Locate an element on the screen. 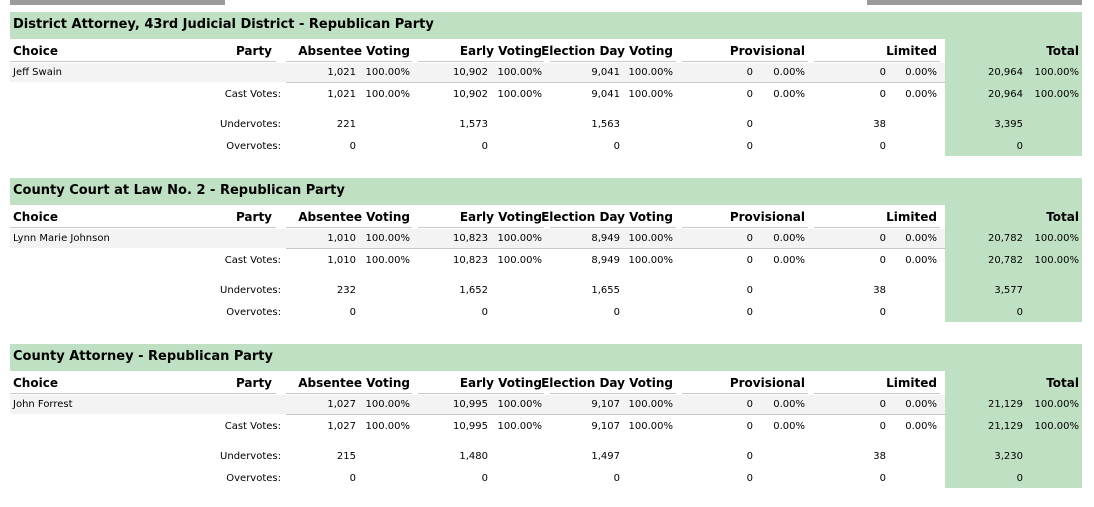 The height and width of the screenshot is (507, 1094). early-votes: 10,995 is located at coordinates (470, 426).